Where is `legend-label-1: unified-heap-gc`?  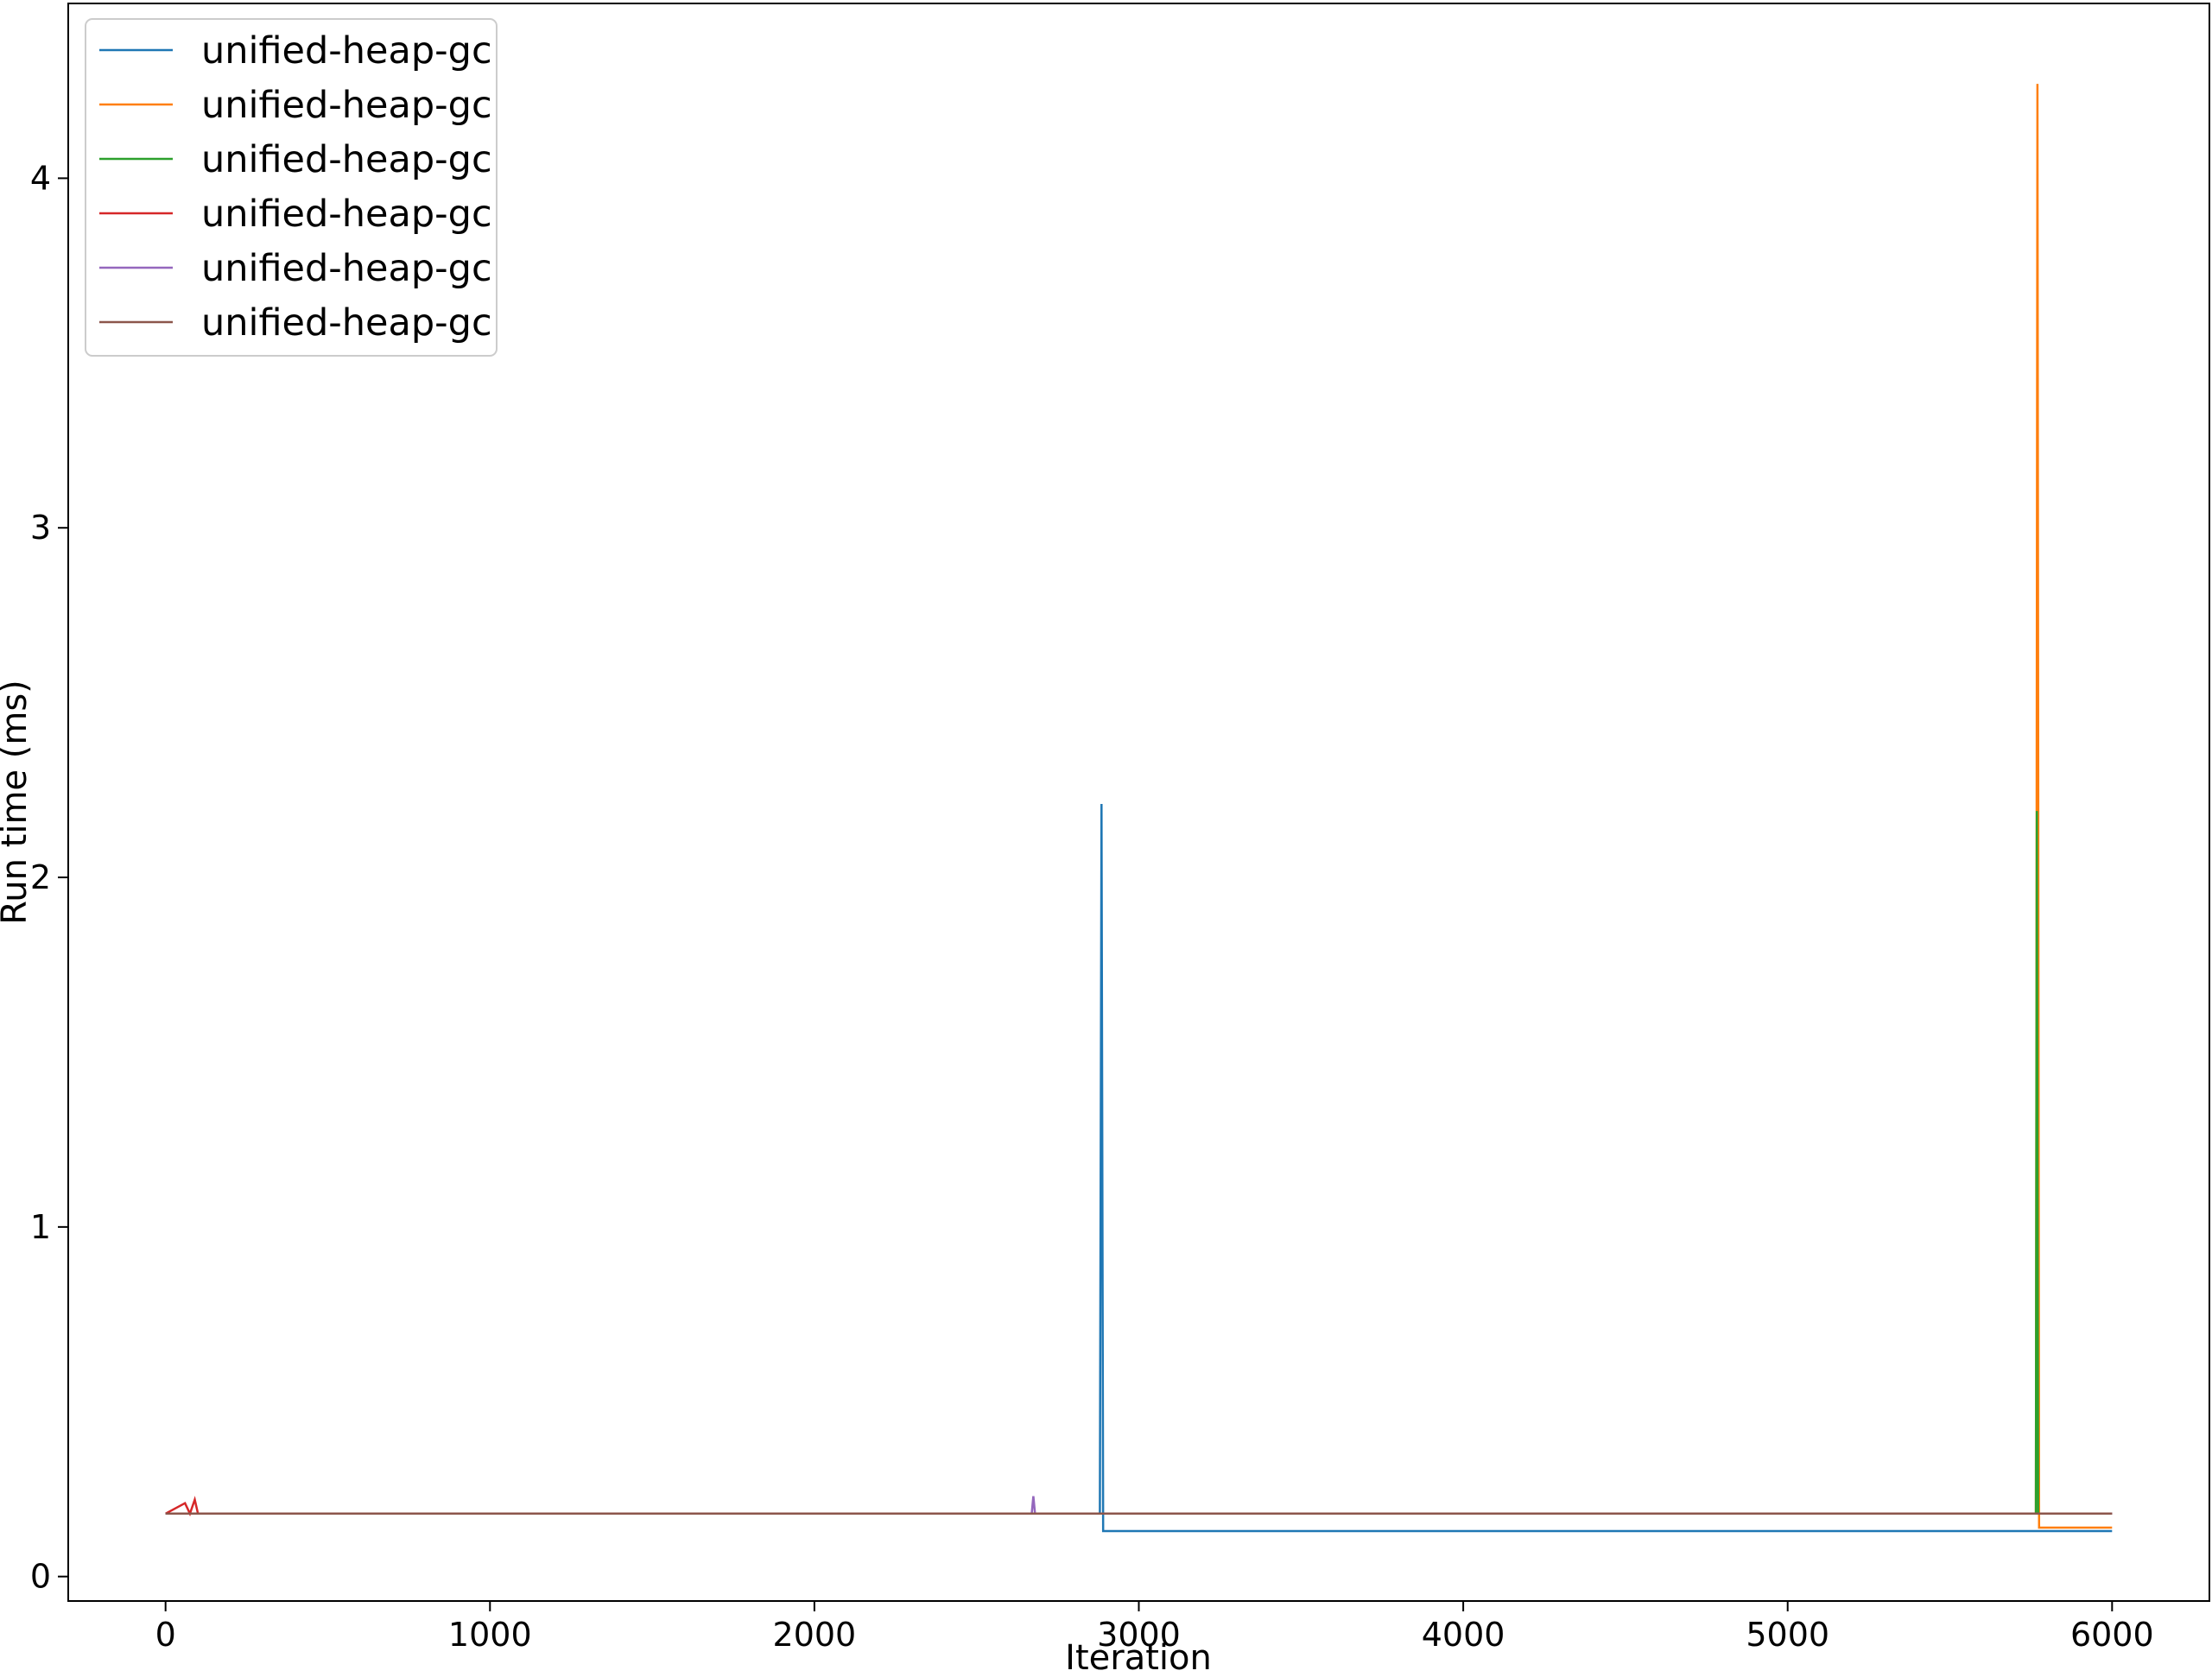
legend-label-1: unified-heap-gc is located at coordinates (346, 51).